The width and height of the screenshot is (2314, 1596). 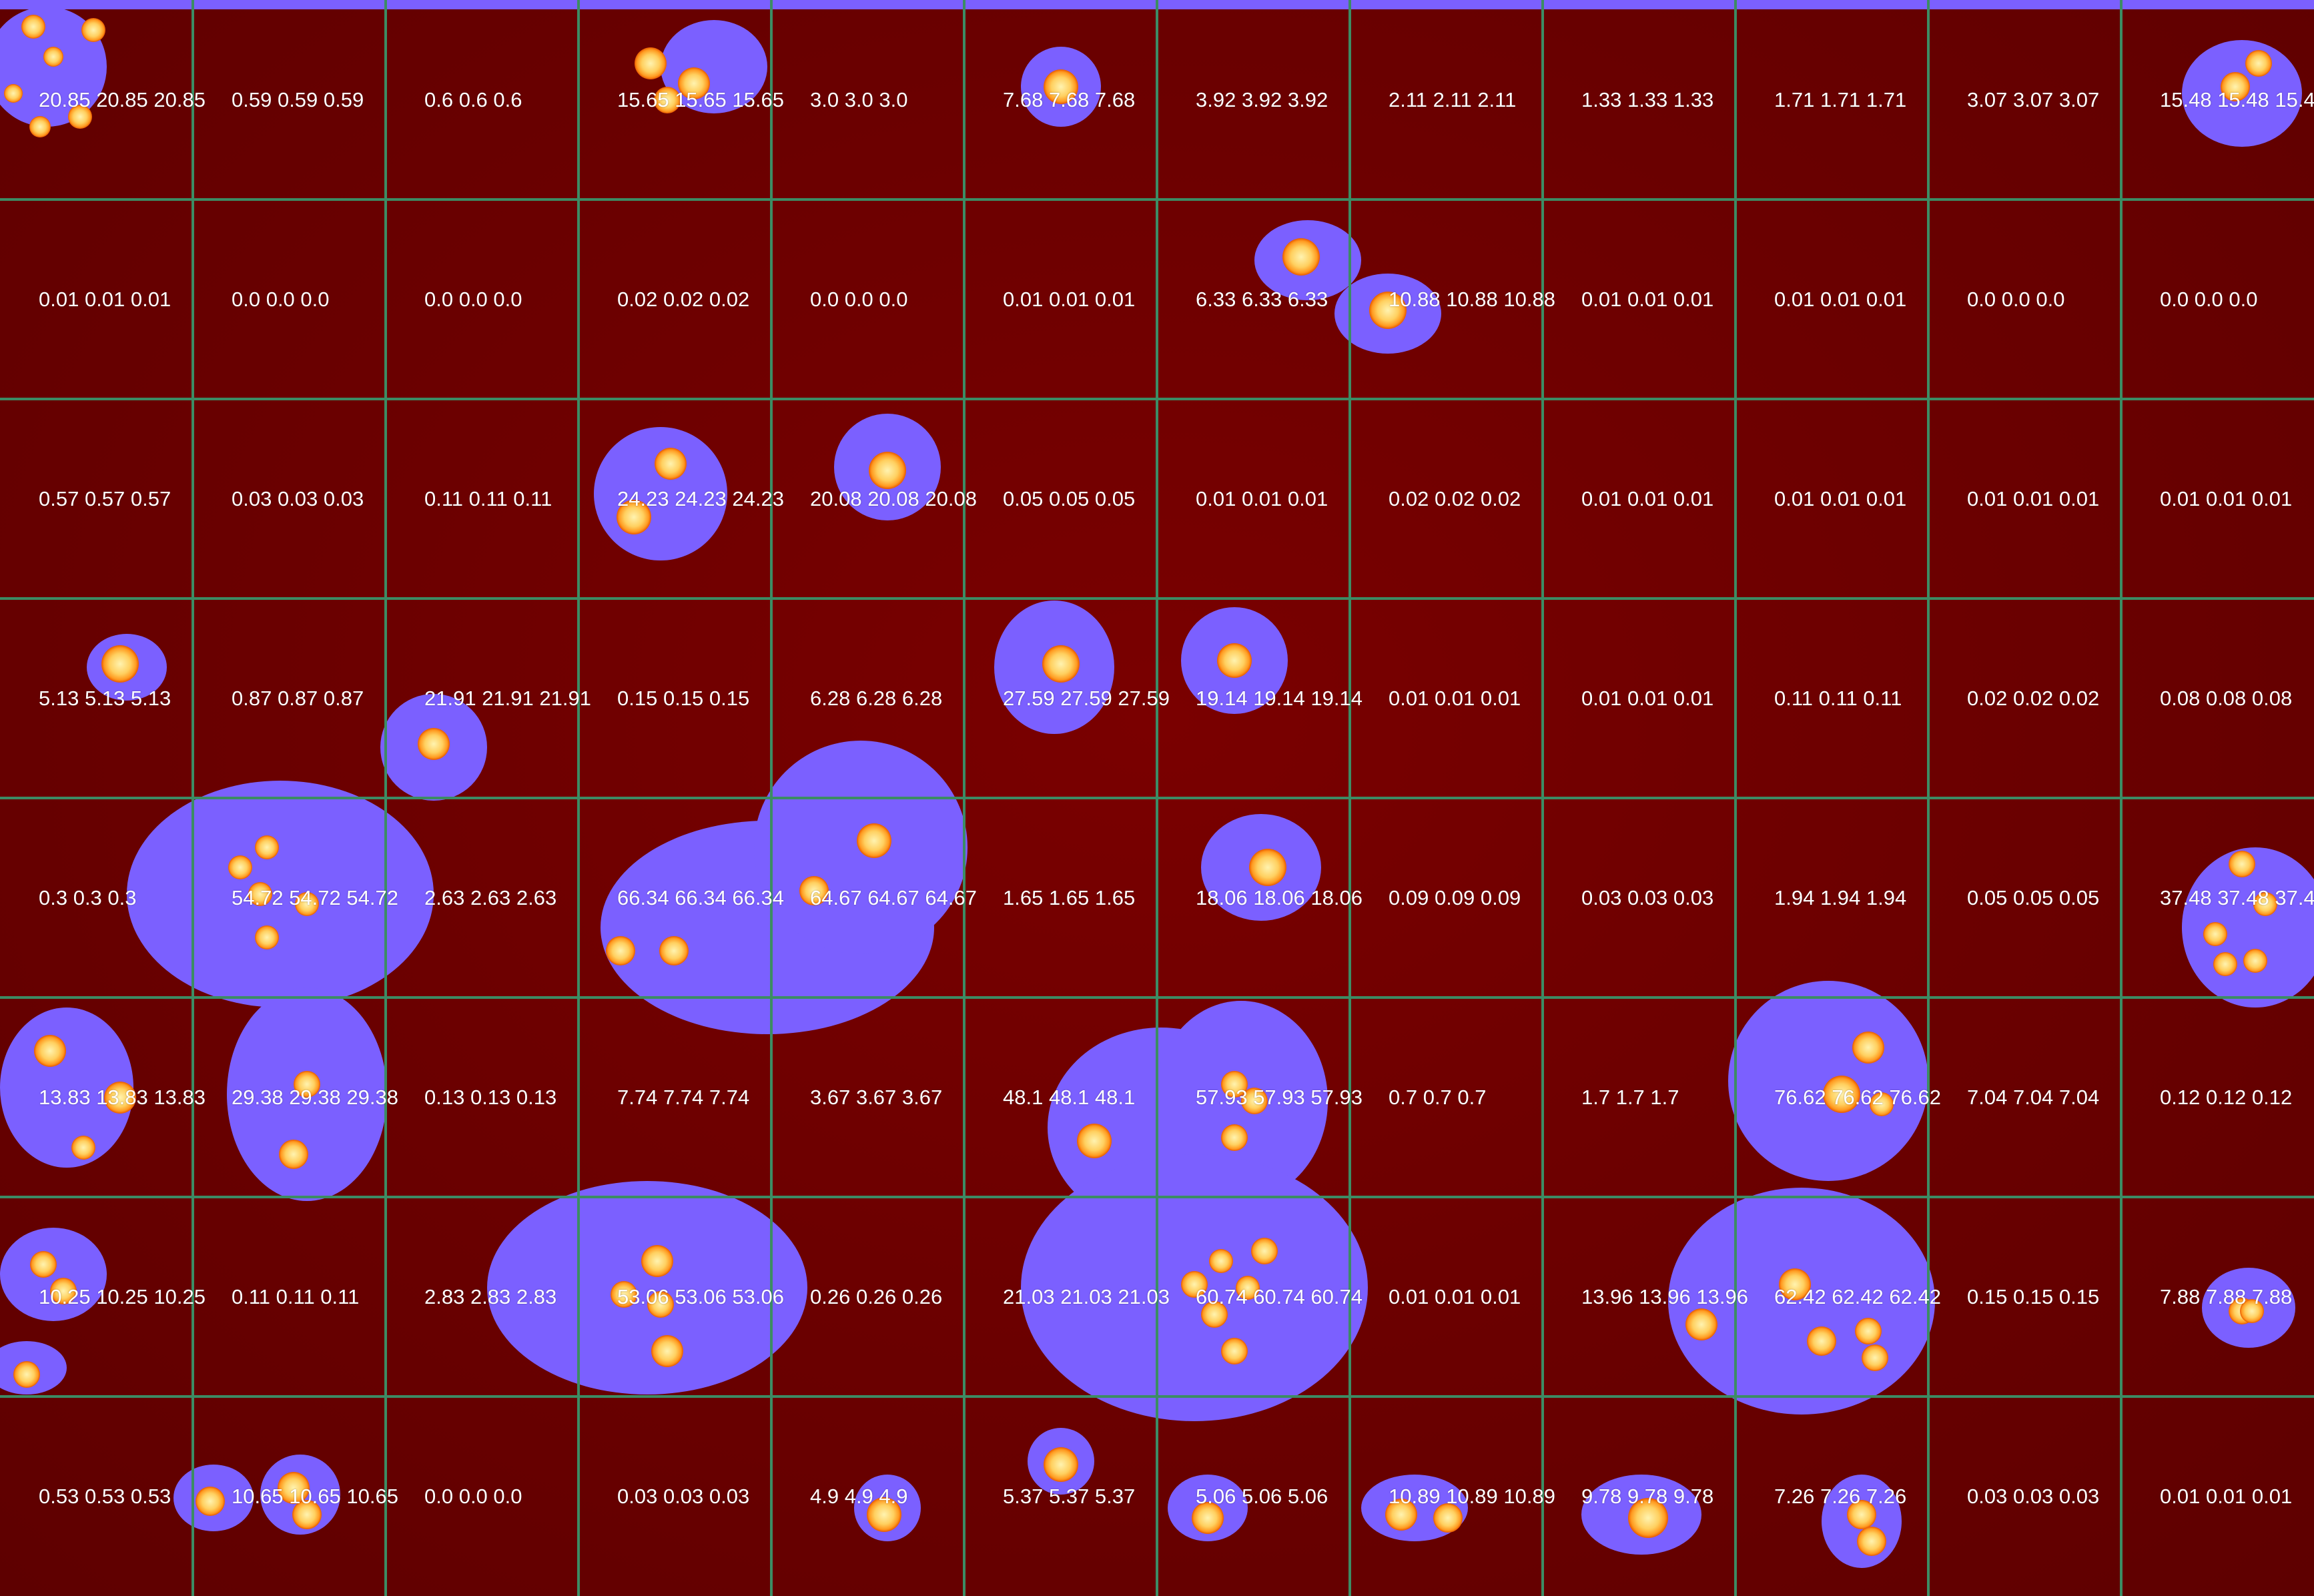 I want to click on cell-value-label: 0.03 0.03 0.03, so click(x=2034, y=1496).